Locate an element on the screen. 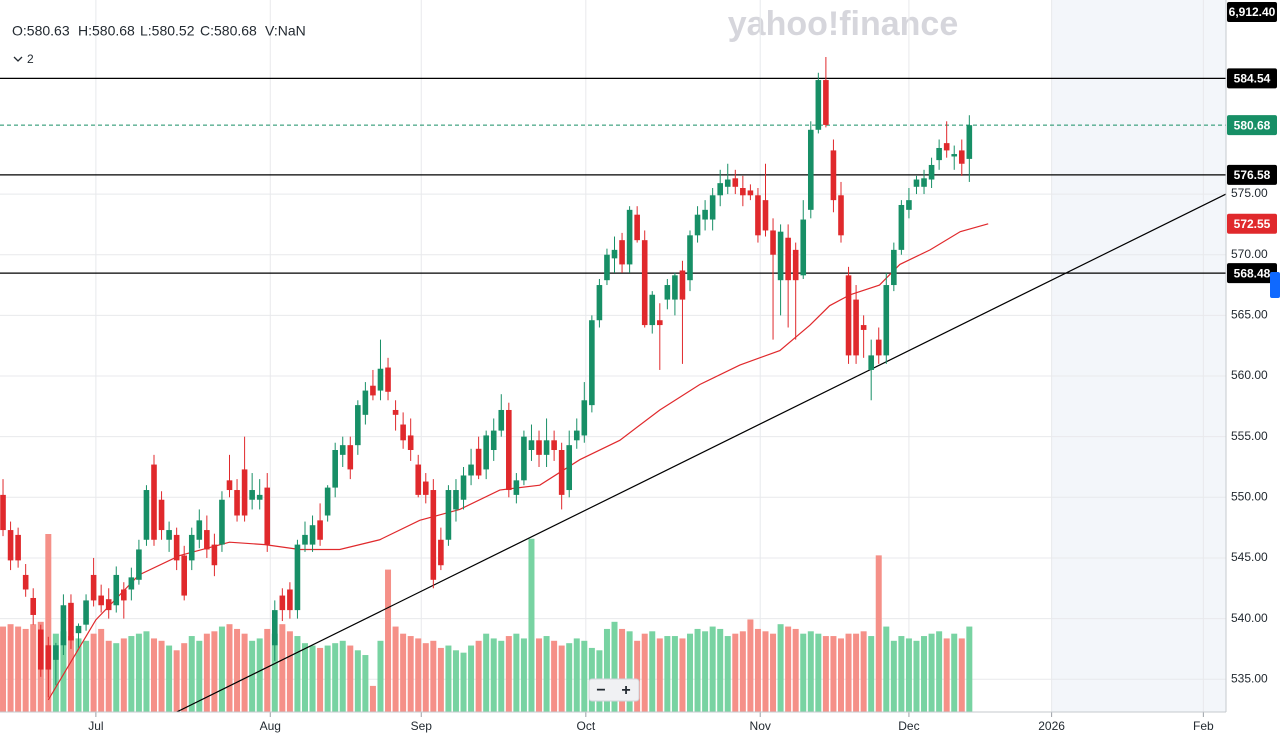  x-tick-label: Feb is located at coordinates (1203, 726).